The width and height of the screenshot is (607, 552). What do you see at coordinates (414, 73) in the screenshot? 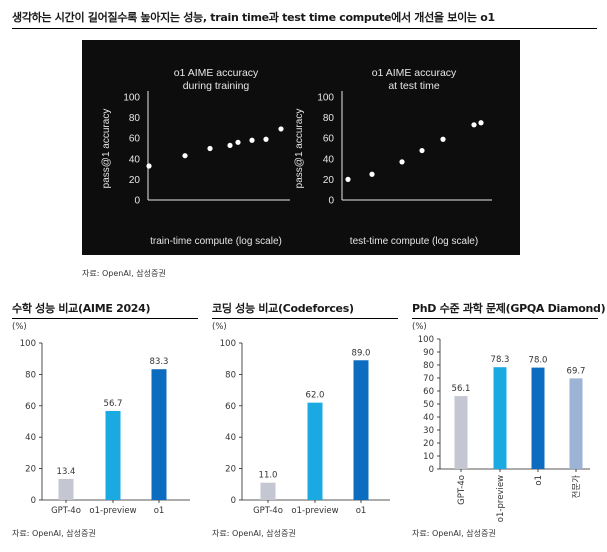
I see `scatter-title-line-1: o1 AIME accuracy` at bounding box center [414, 73].